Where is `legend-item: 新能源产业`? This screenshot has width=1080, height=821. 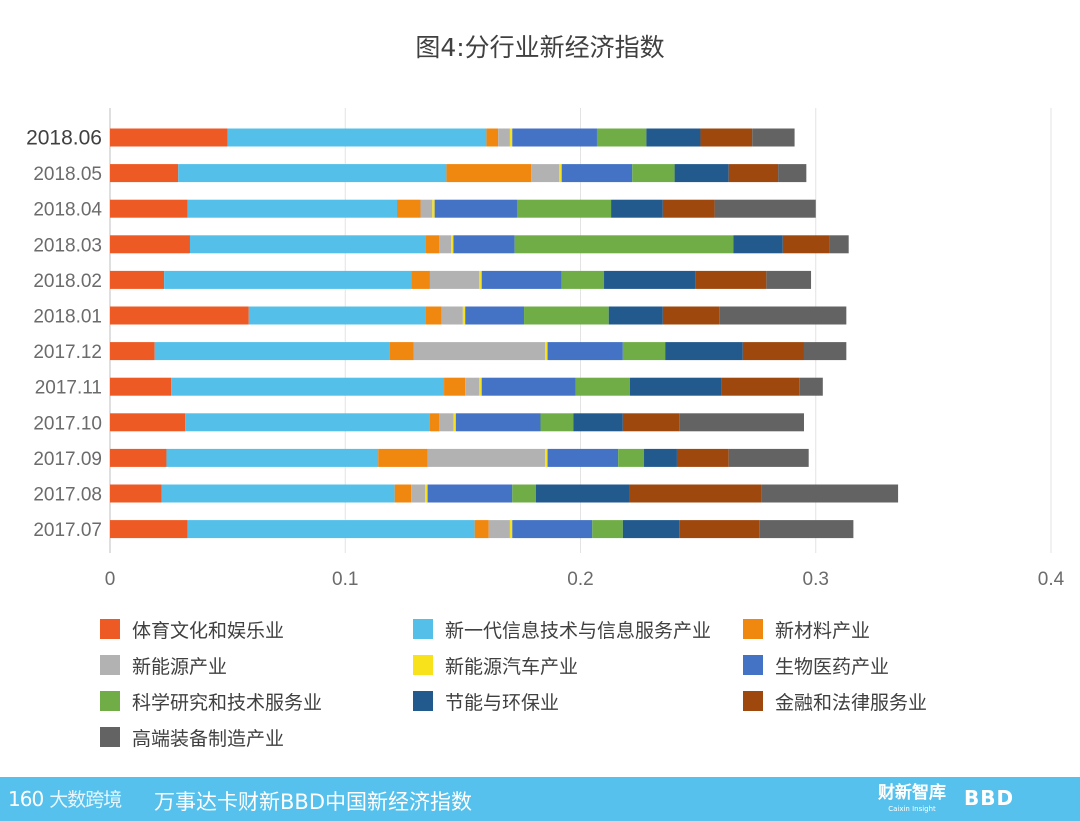
legend-item: 新能源产业 is located at coordinates (163, 665).